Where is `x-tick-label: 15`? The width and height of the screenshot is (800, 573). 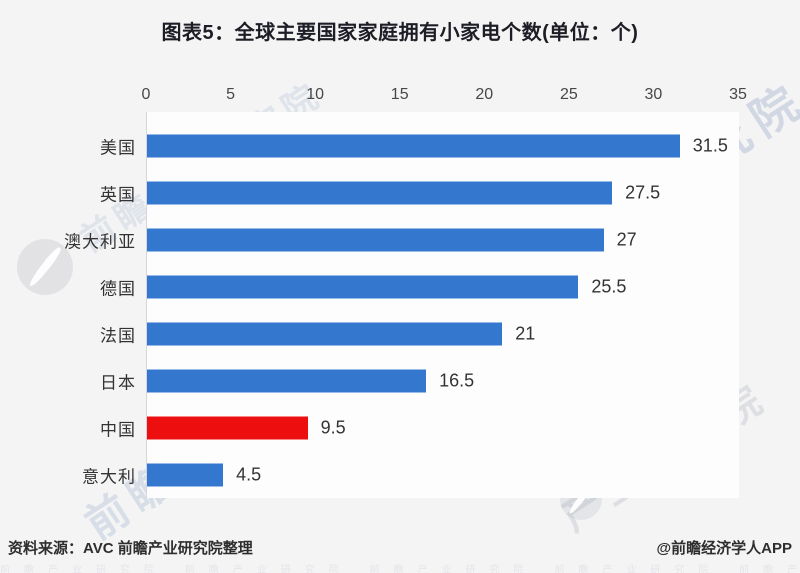 x-tick-label: 15 is located at coordinates (399, 94).